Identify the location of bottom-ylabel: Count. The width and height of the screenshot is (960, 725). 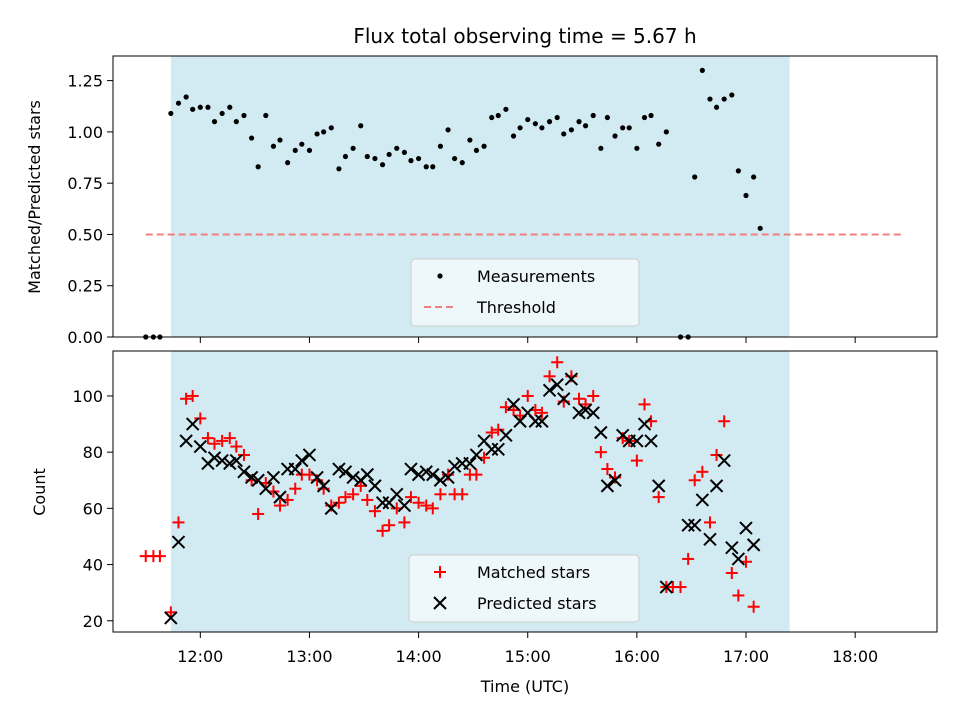
(39, 492).